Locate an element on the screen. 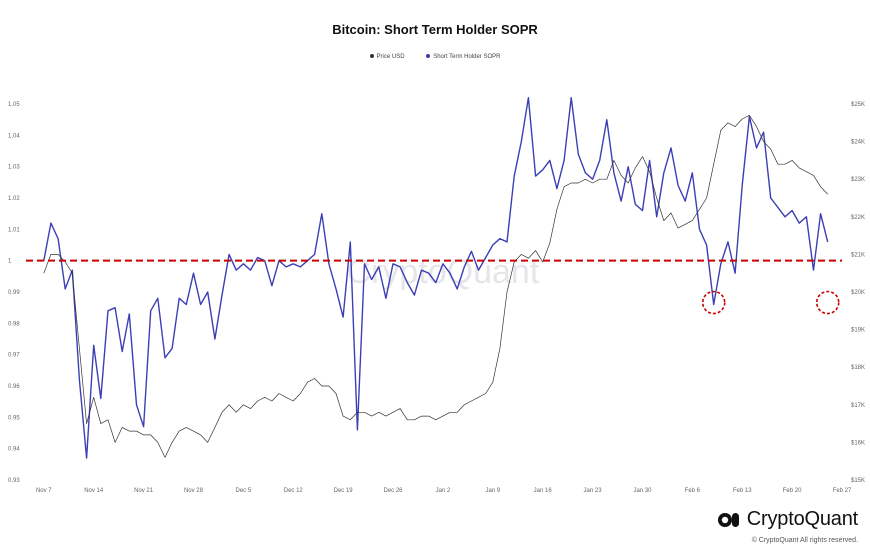 Image resolution: width=870 pixels, height=549 pixels. x-tick-label: Feb 13 is located at coordinates (742, 491).